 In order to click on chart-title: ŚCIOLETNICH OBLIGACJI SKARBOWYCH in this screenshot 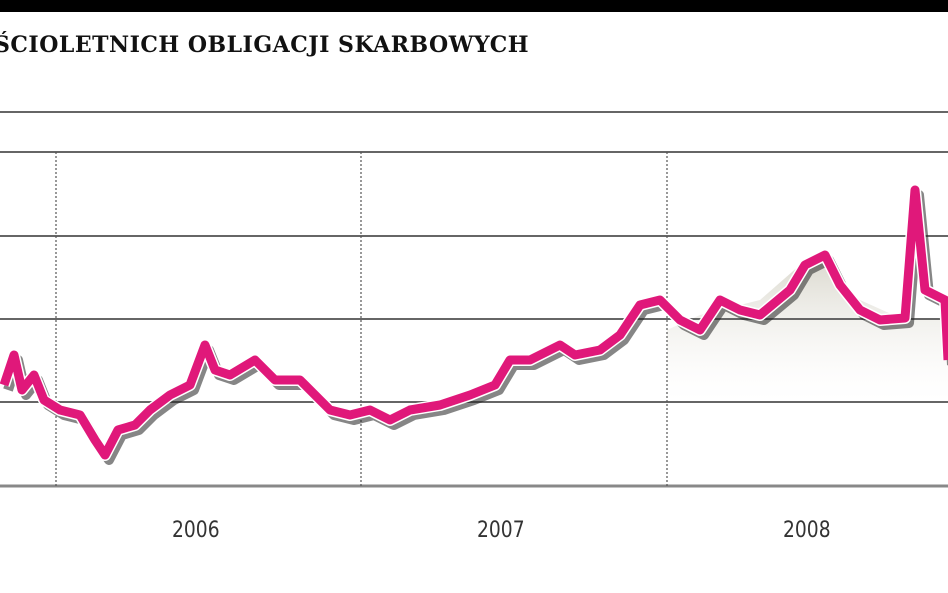, I will do `click(265, 45)`.